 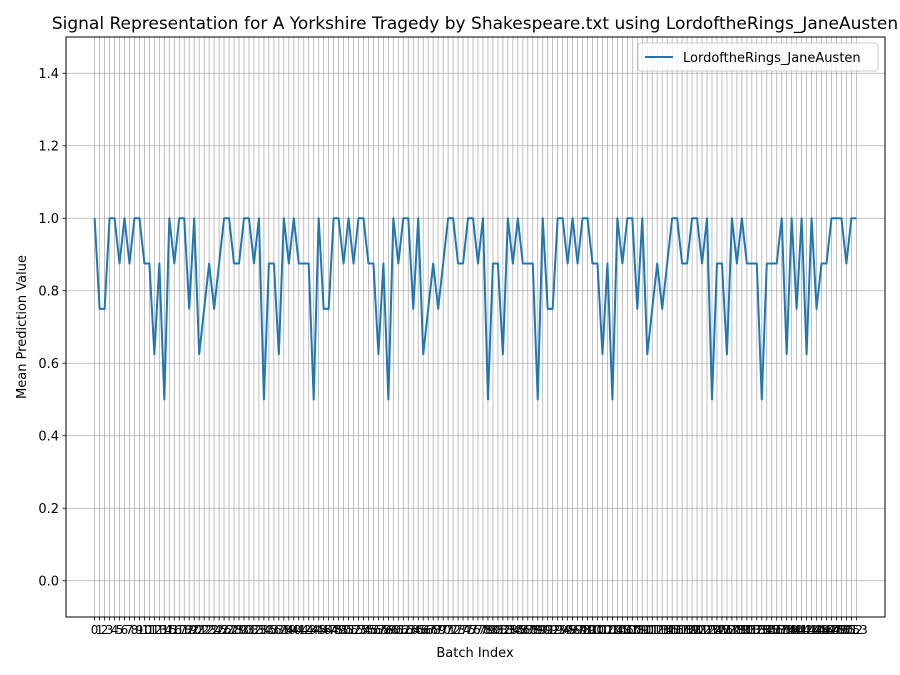 What do you see at coordinates (627, 630) in the screenshot?
I see `x-tick-label: 107` at bounding box center [627, 630].